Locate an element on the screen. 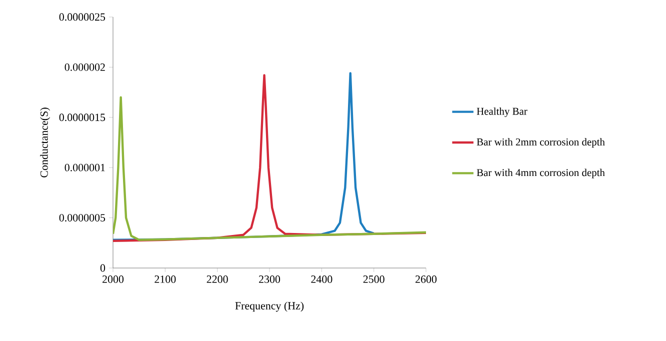 The image size is (666, 341). x-tick-label: 2200 is located at coordinates (217, 279).